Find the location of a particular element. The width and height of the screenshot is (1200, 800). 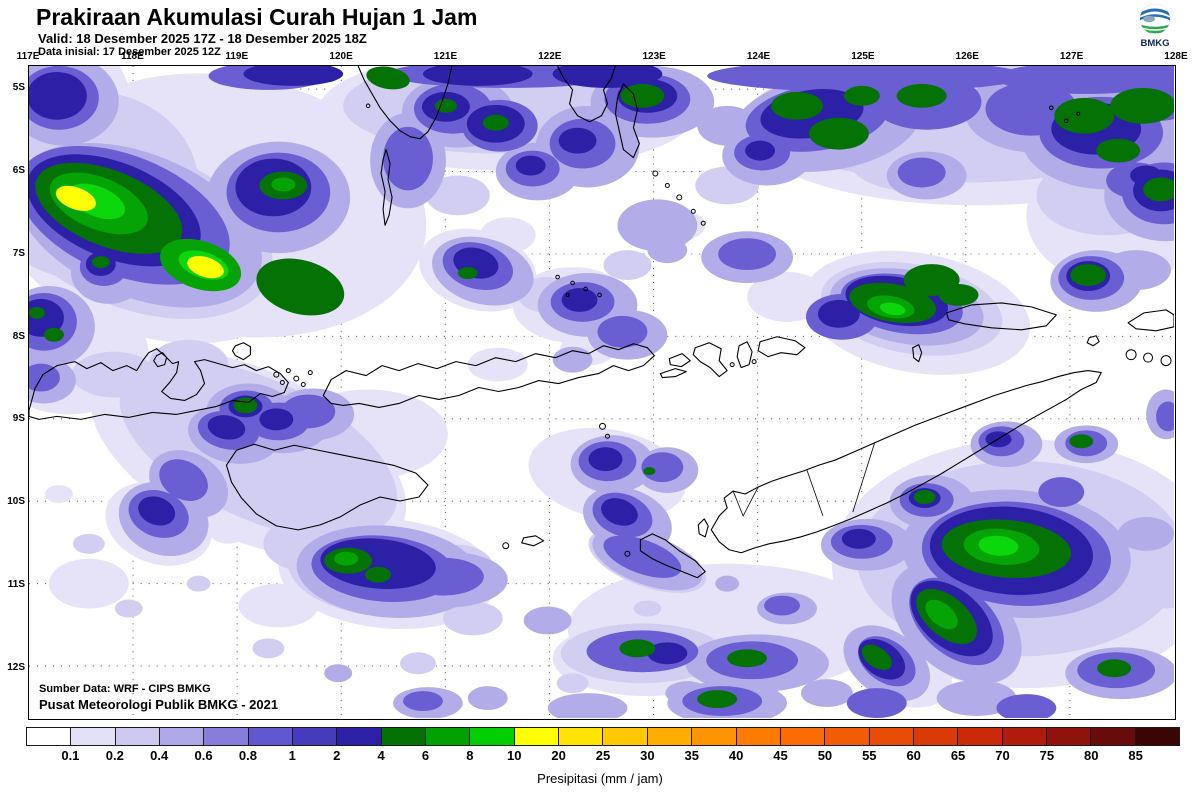

lat-tick-10S: 10S is located at coordinates (16, 502).